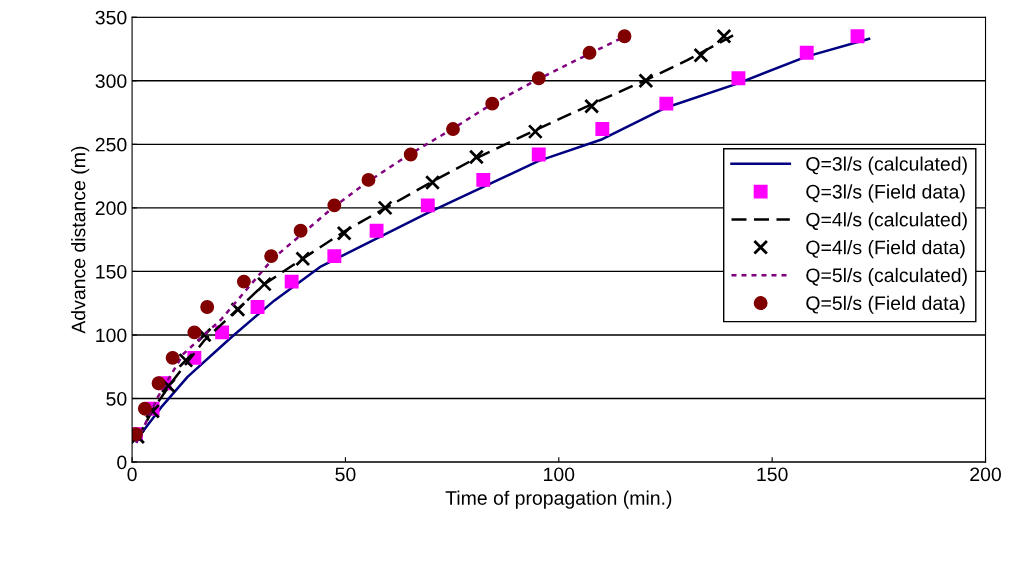 The height and width of the screenshot is (574, 1016). Describe the element at coordinates (111, 17) in the screenshot. I see `y-tick-label: 350` at that location.